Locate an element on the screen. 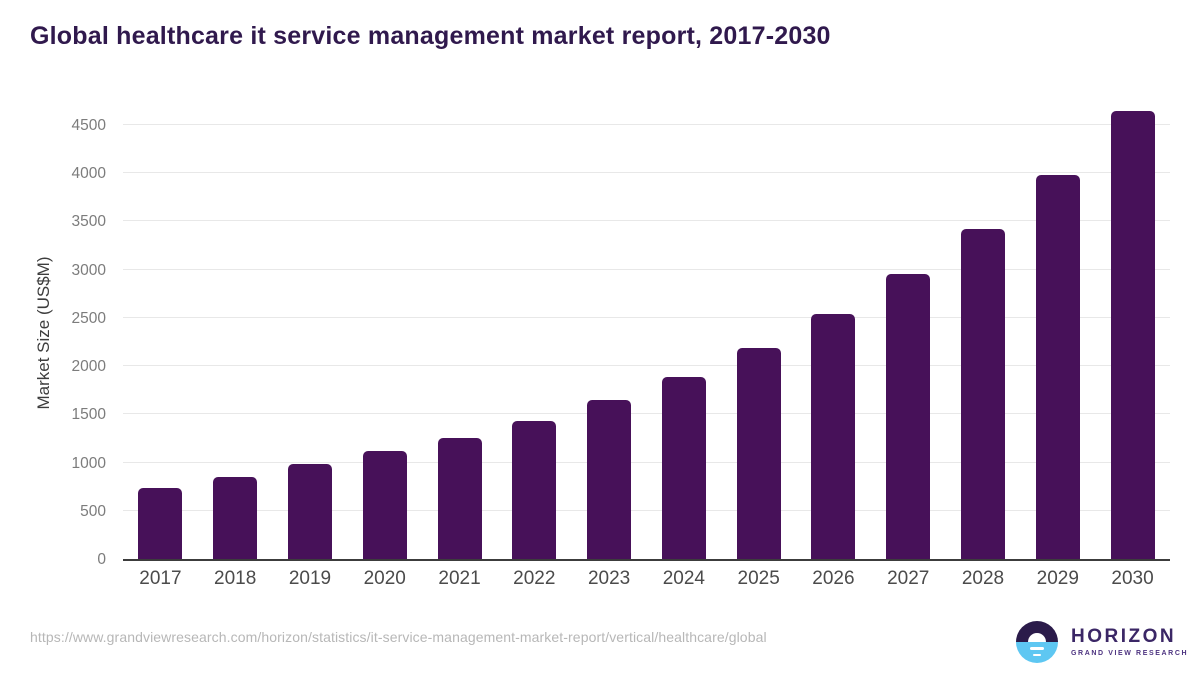  bar-2020 is located at coordinates (384, 505).